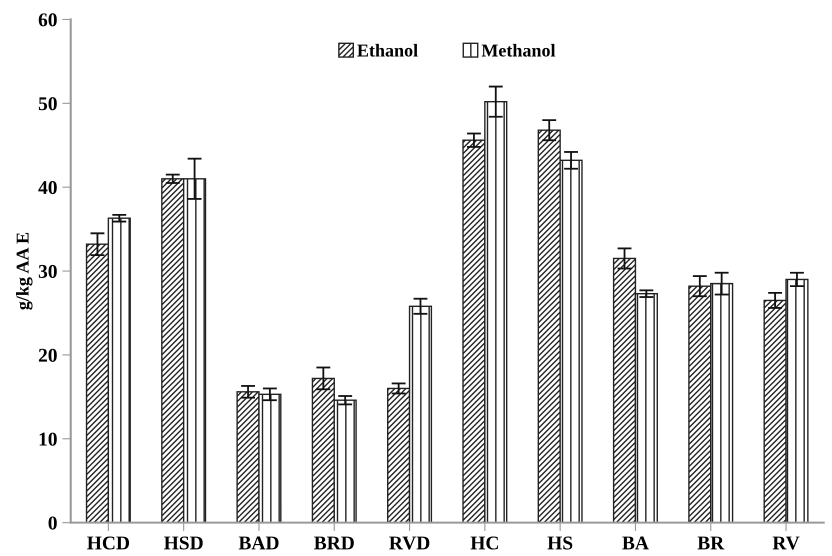  Describe the element at coordinates (560, 543) in the screenshot. I see `x-tick-label: HS` at that location.